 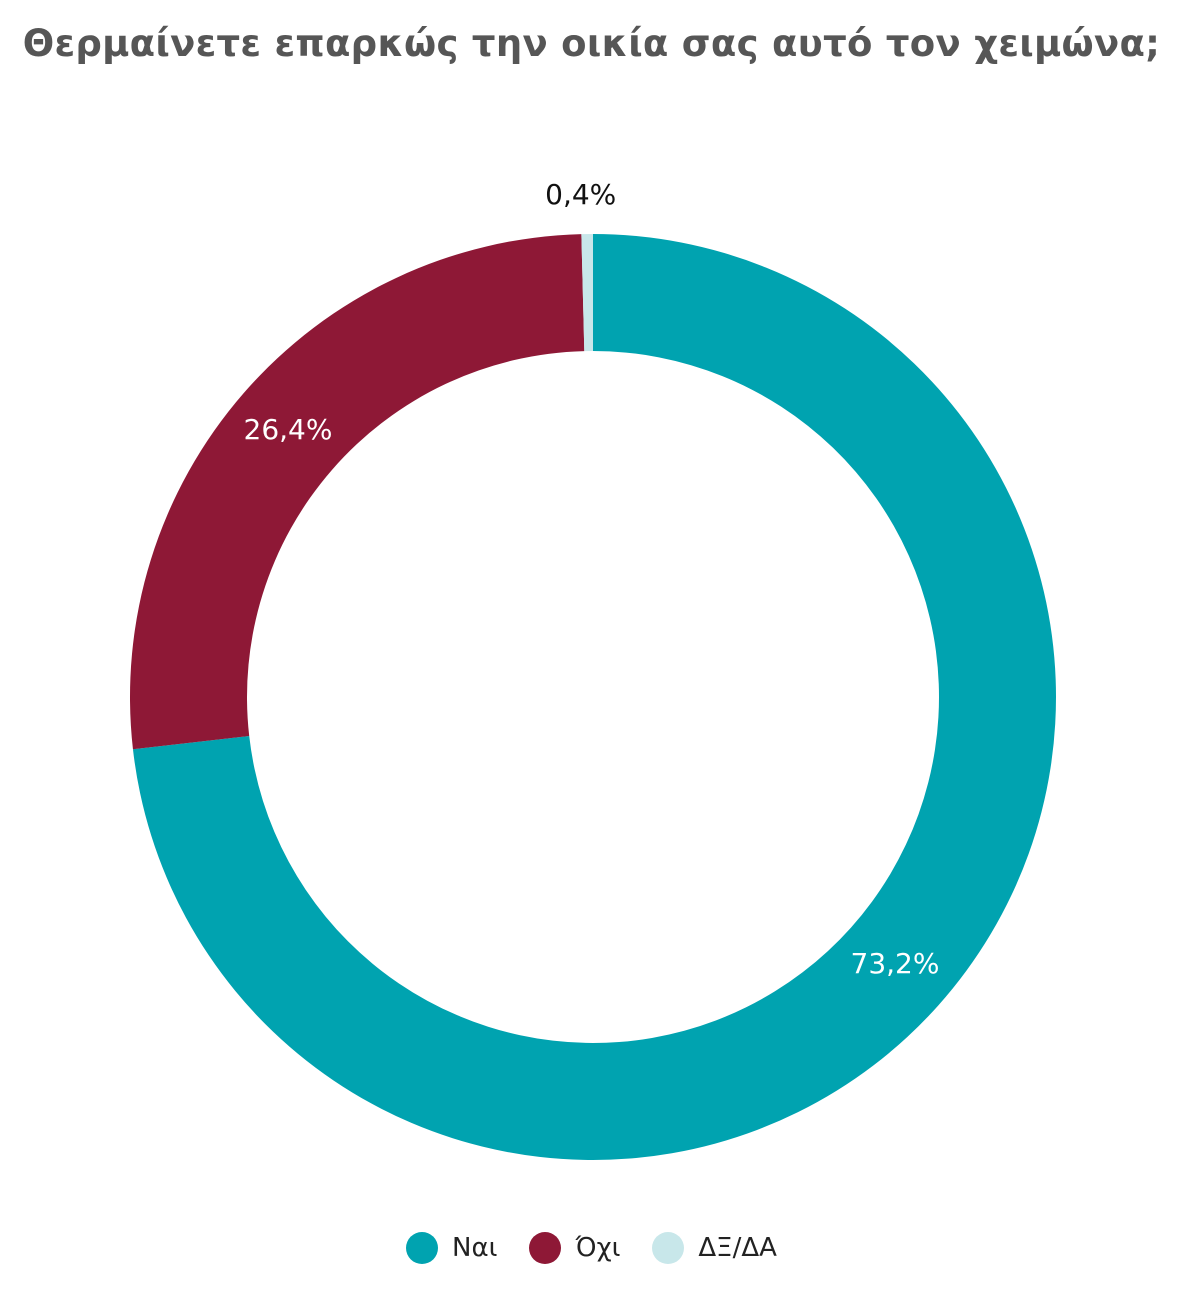 I want to click on legend-label-dk-na: ΔΞ/ΔΑ, so click(x=737, y=1248).